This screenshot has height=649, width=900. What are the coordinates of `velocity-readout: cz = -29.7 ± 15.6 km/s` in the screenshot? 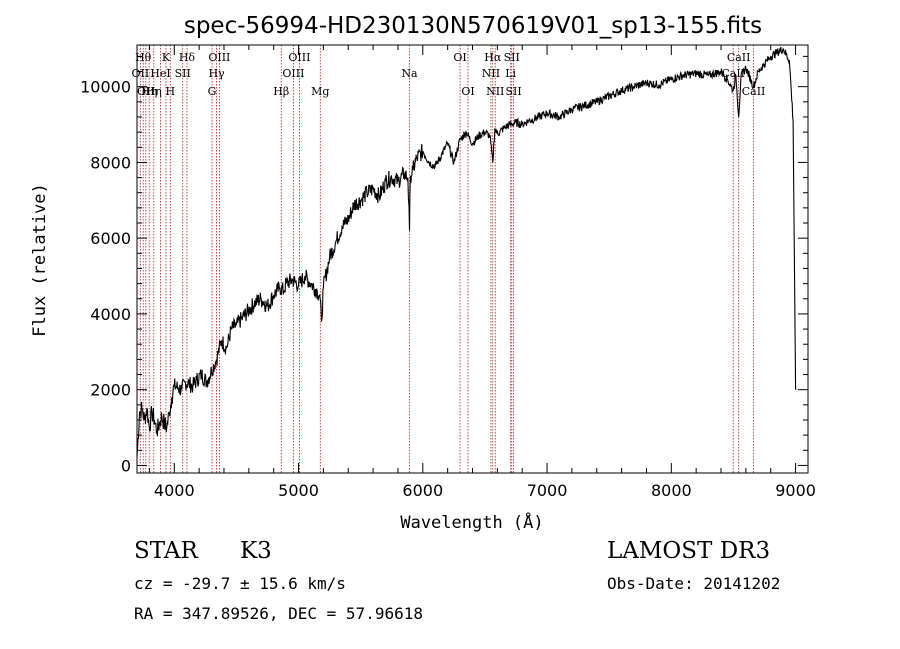 It's located at (240, 583).